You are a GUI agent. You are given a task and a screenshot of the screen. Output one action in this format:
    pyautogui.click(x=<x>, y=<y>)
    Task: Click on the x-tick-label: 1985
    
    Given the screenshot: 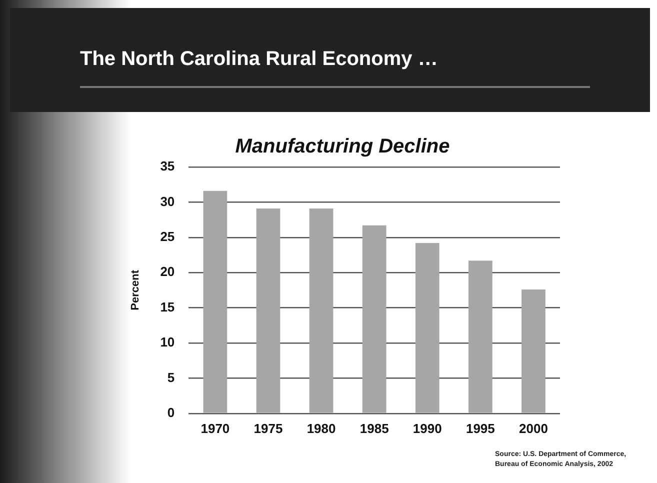 What is the action you would take?
    pyautogui.click(x=374, y=428)
    